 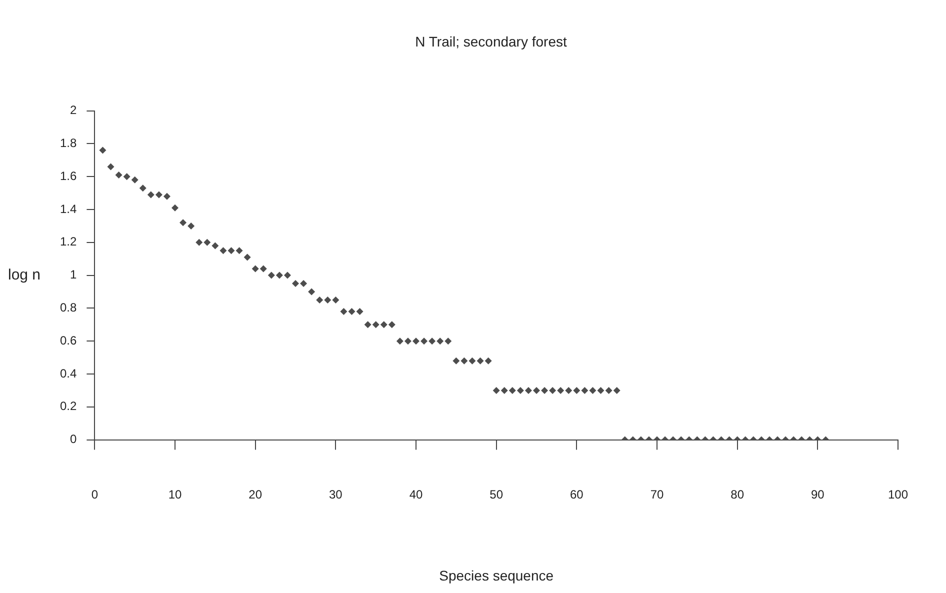 I want to click on y-tick-label: 1.6, so click(x=68, y=175).